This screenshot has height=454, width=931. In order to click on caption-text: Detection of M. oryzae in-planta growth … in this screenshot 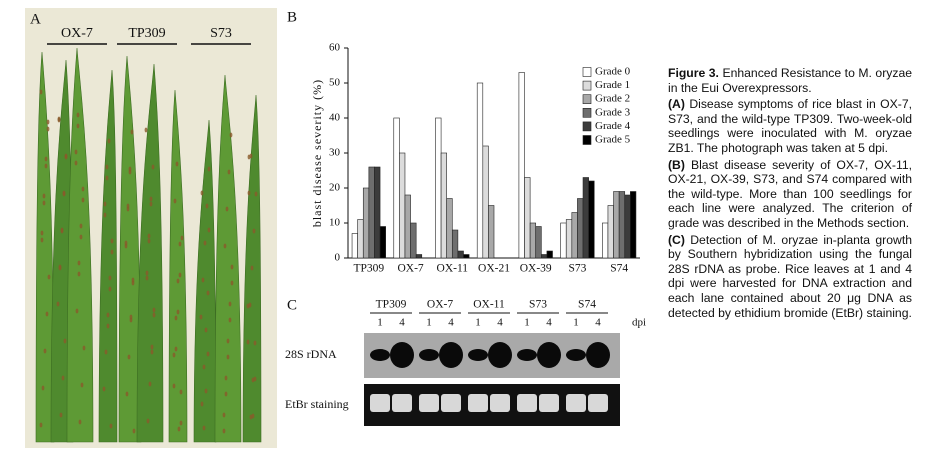, I will do `click(790, 276)`.